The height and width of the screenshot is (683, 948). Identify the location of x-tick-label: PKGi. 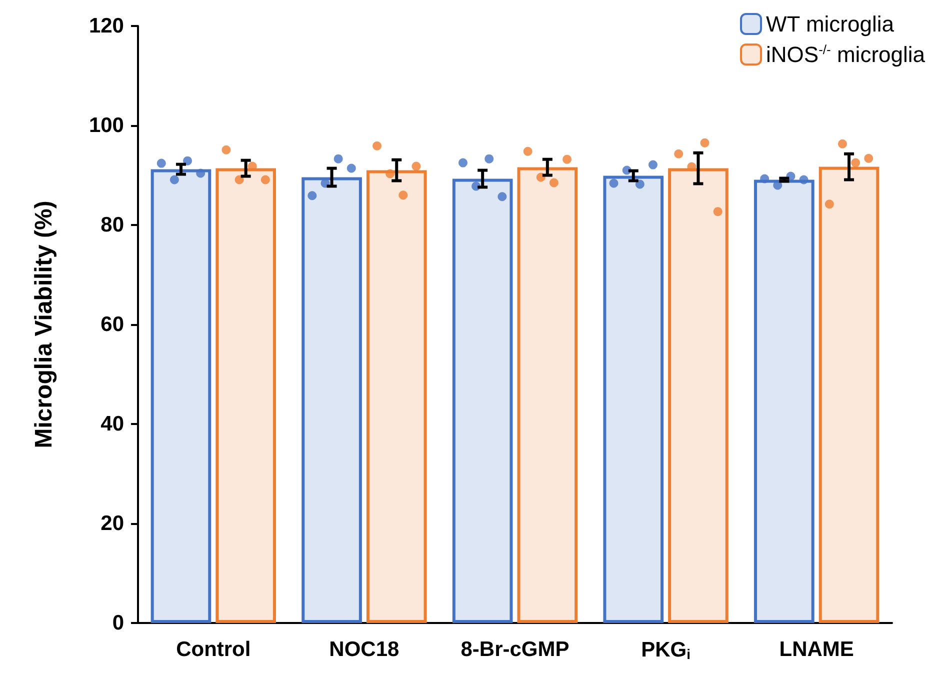
(665, 650).